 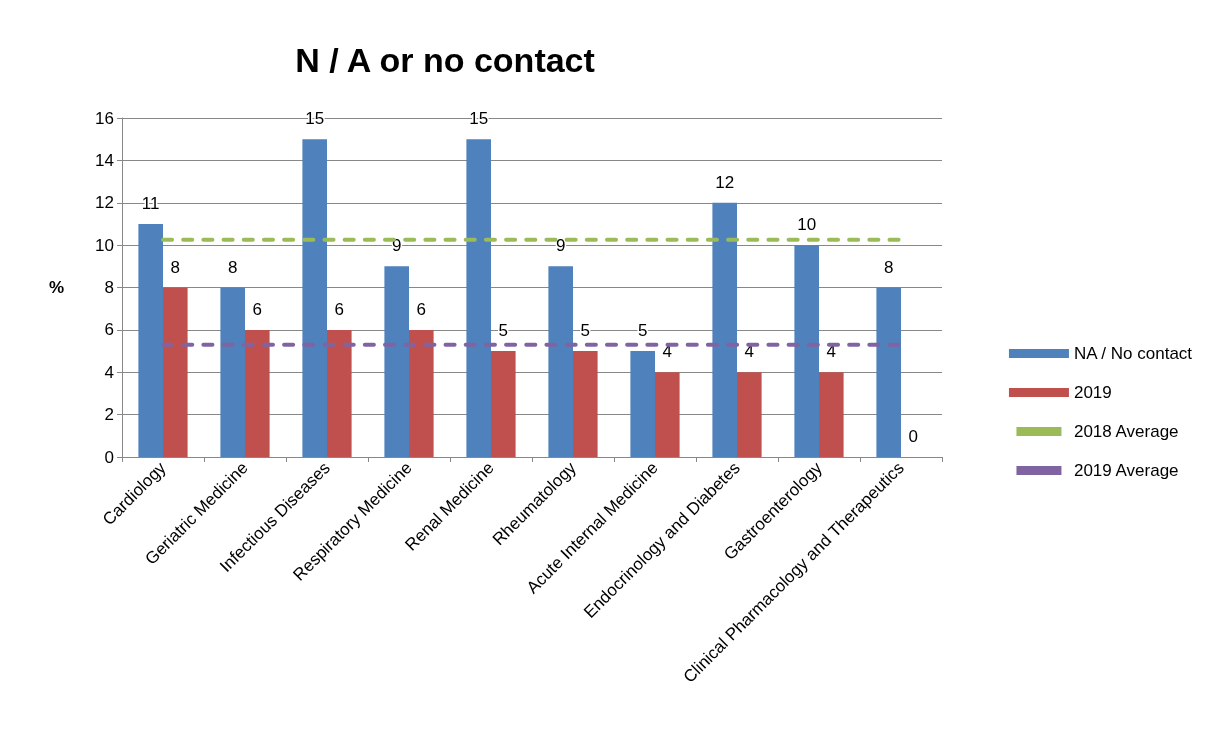 I want to click on chart-title: N / A or no contact, so click(x=445, y=60).